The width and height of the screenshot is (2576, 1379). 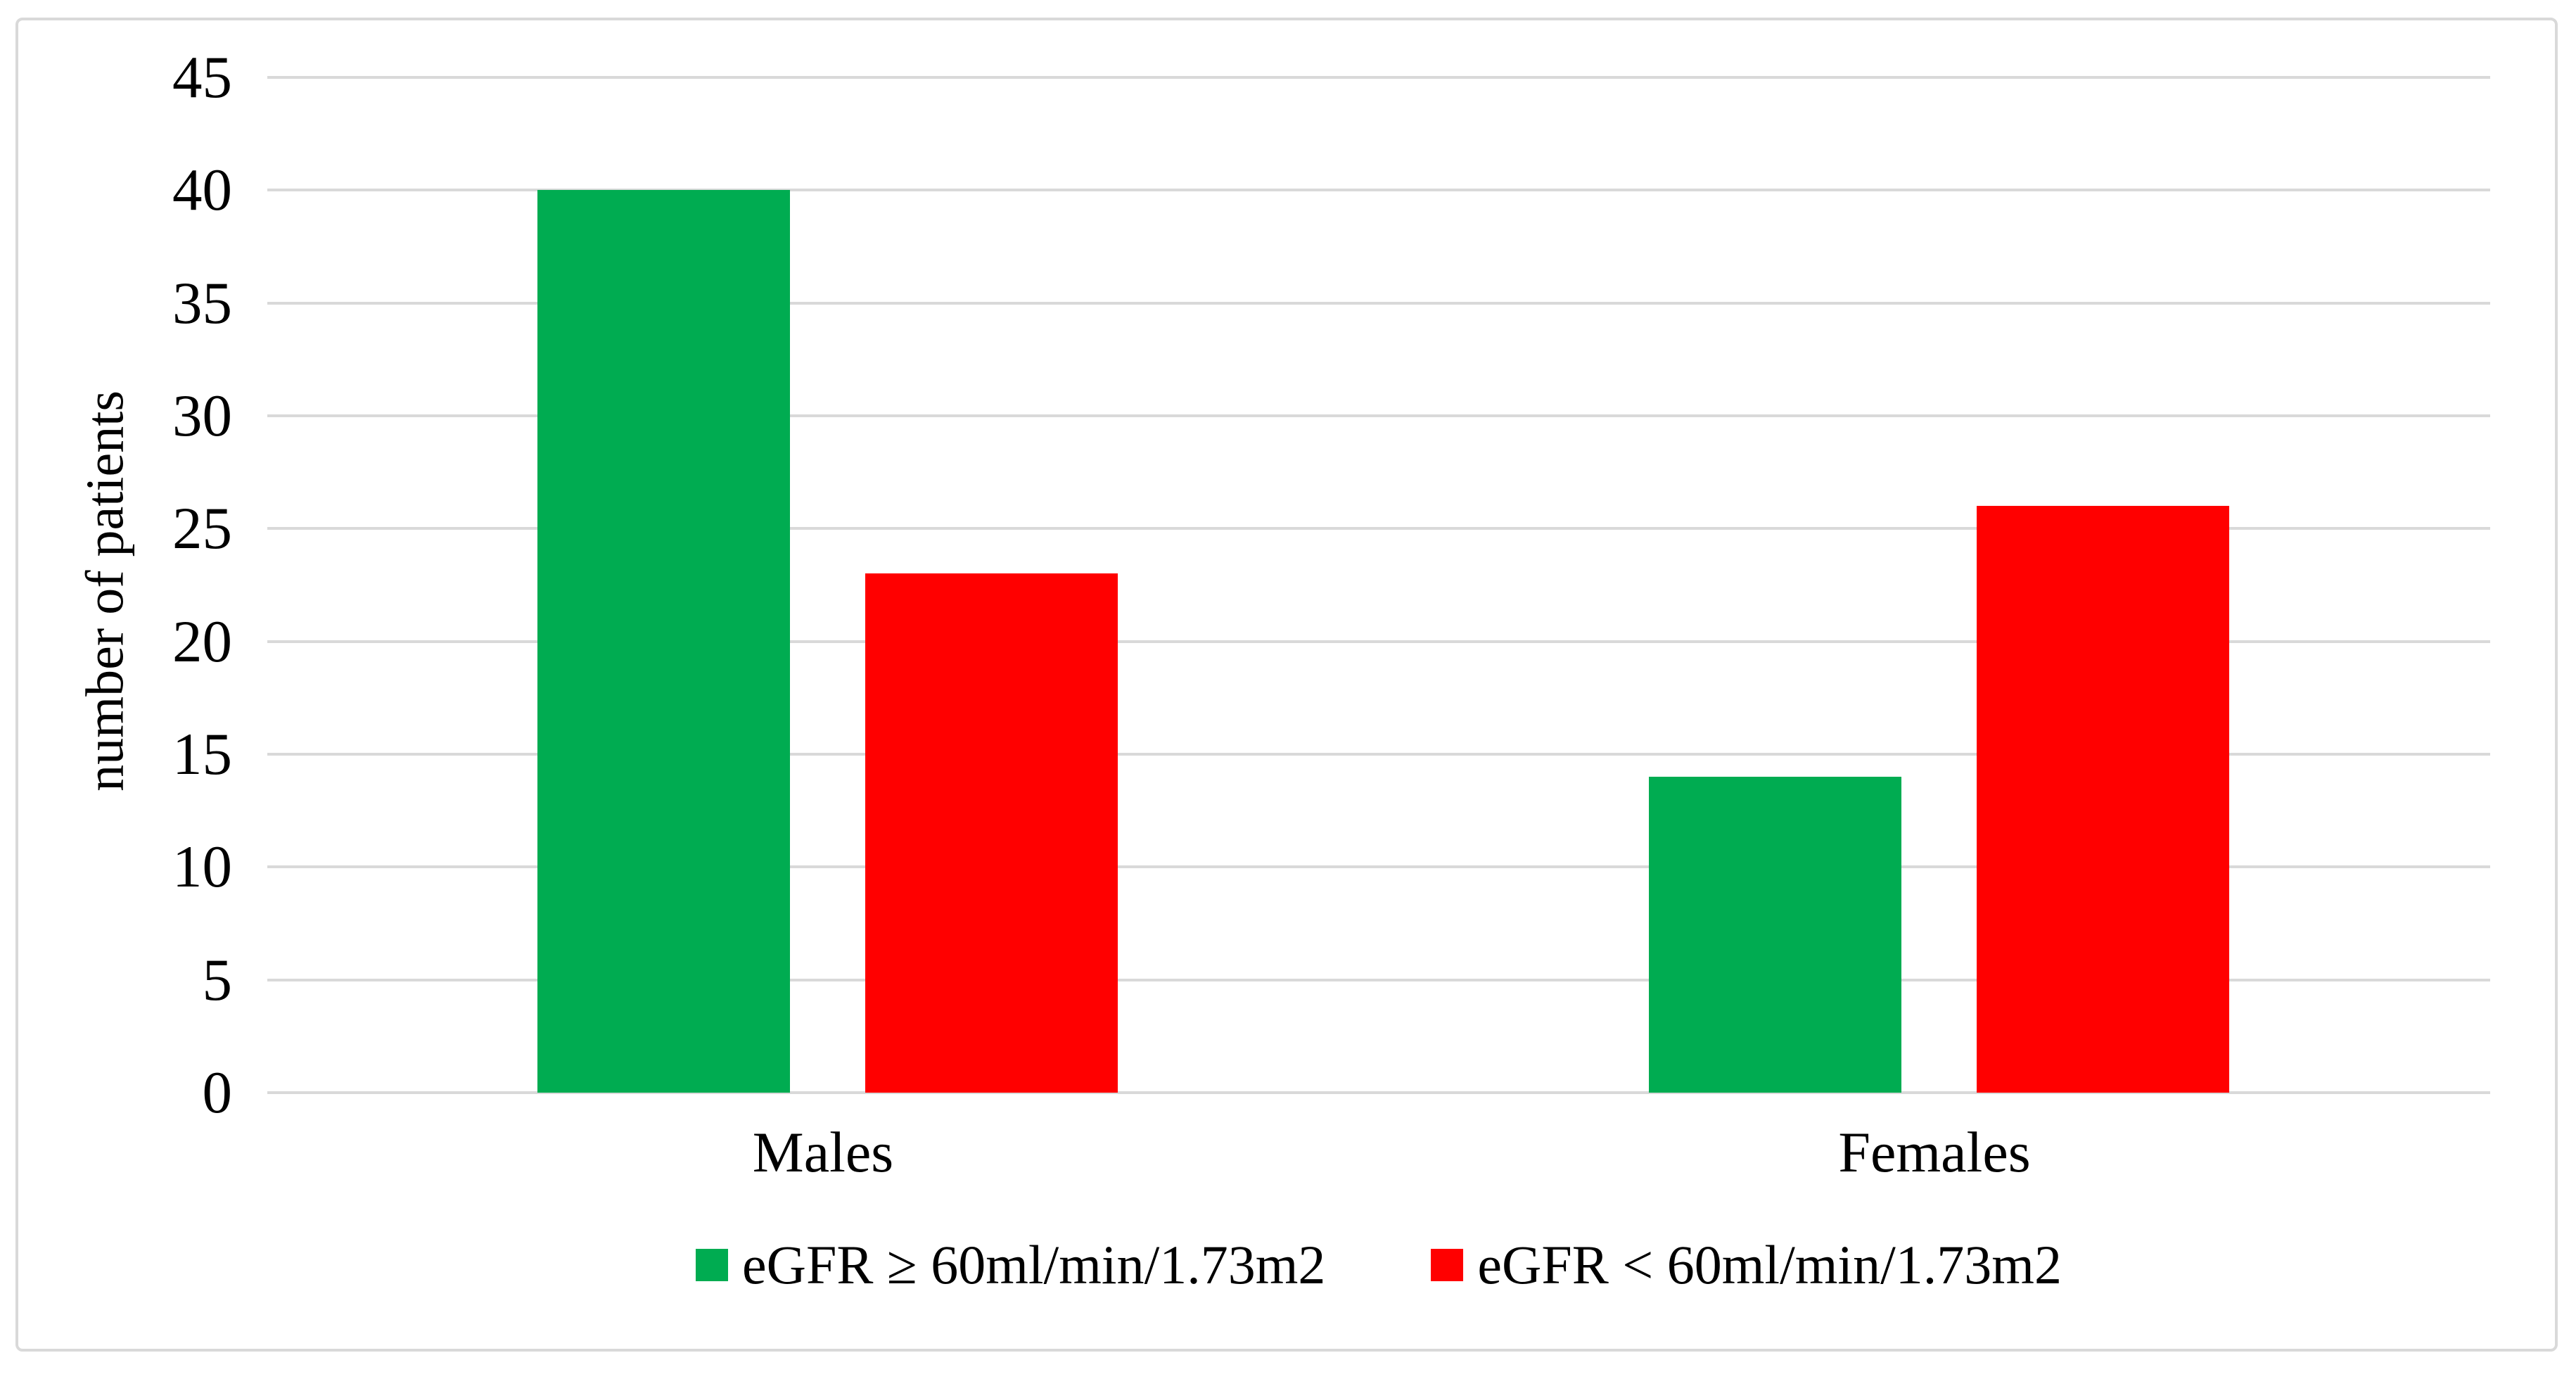 What do you see at coordinates (202, 191) in the screenshot?
I see `y-tick-label: 40` at bounding box center [202, 191].